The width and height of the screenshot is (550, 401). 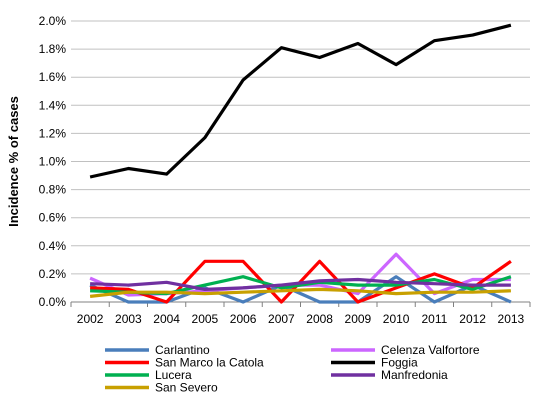 What do you see at coordinates (434, 319) in the screenshot?
I see `x-tick-label: 2011` at bounding box center [434, 319].